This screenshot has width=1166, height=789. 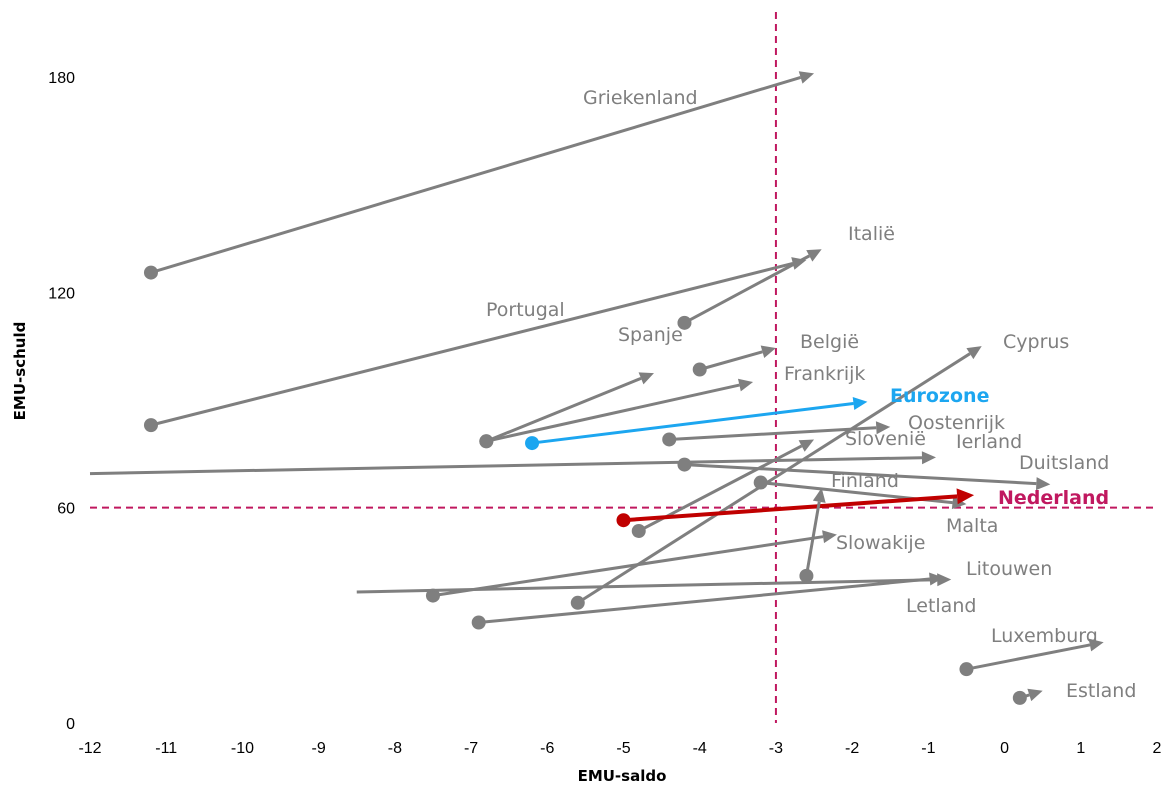 I want to click on label-nederland: Nederland, so click(x=1053, y=498).